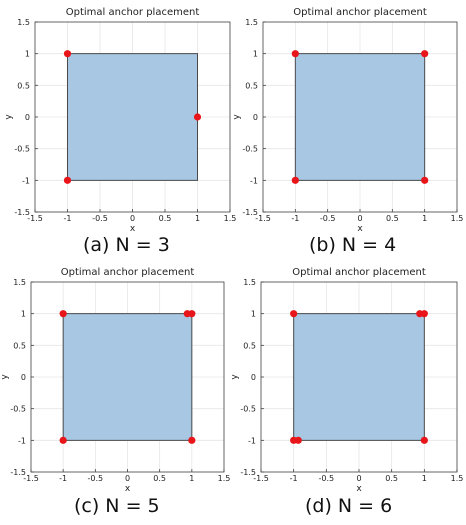 This screenshot has width=466, height=525. What do you see at coordinates (349, 506) in the screenshot?
I see `caption-d: (d) N = 6` at bounding box center [349, 506].